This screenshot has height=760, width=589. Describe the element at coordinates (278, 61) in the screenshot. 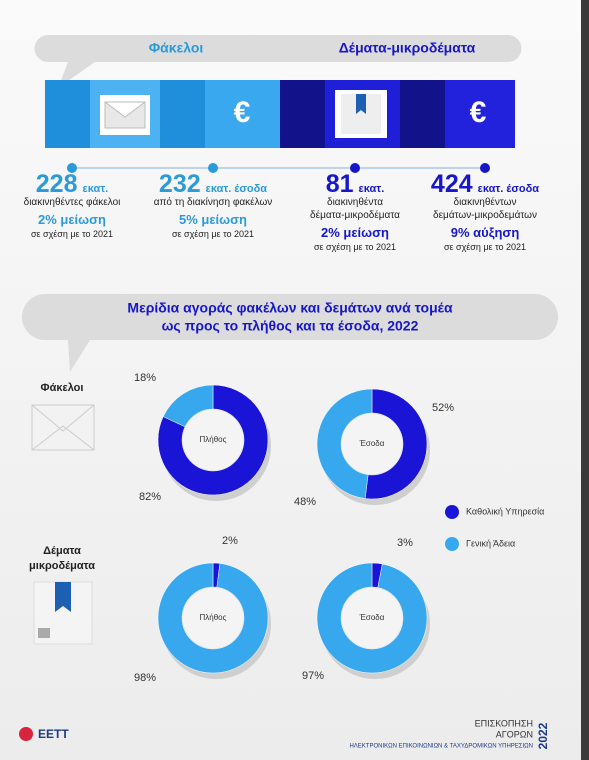

I see `header-bubble` at that location.